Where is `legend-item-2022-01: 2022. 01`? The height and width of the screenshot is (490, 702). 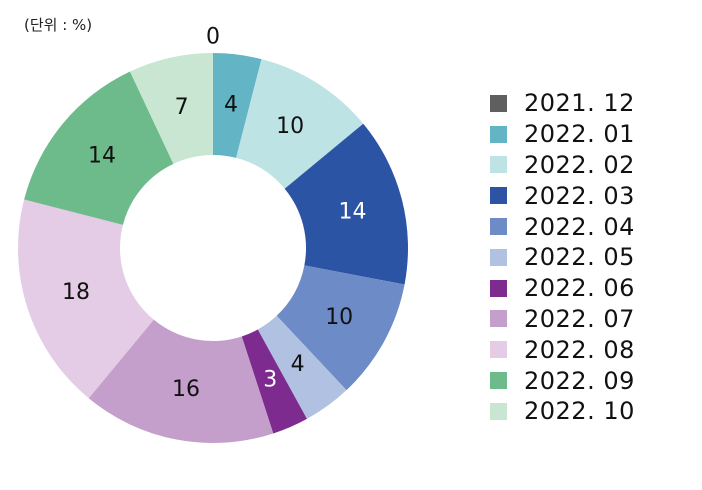
legend-item-2022-01: 2022. 01 is located at coordinates (562, 134).